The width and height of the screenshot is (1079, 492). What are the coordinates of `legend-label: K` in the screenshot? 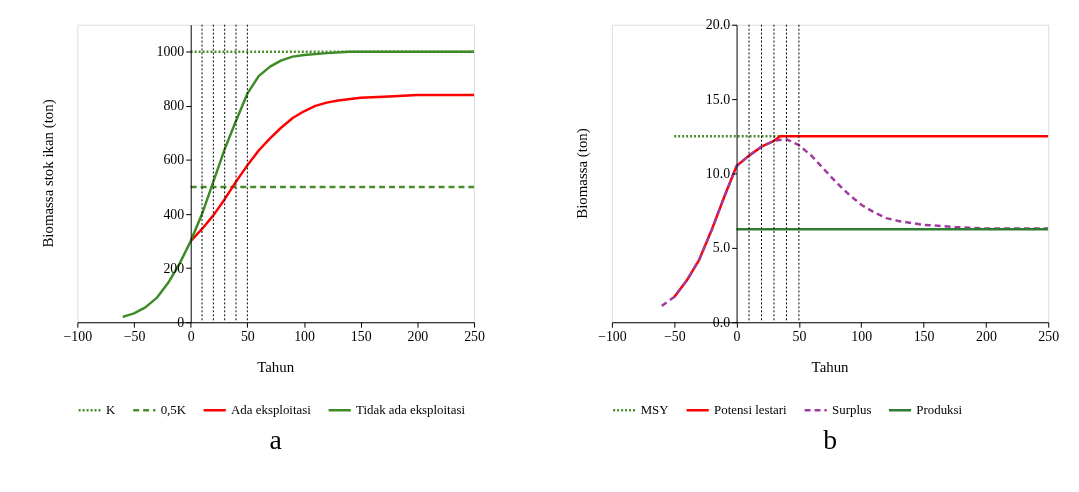 It's located at (111, 410).